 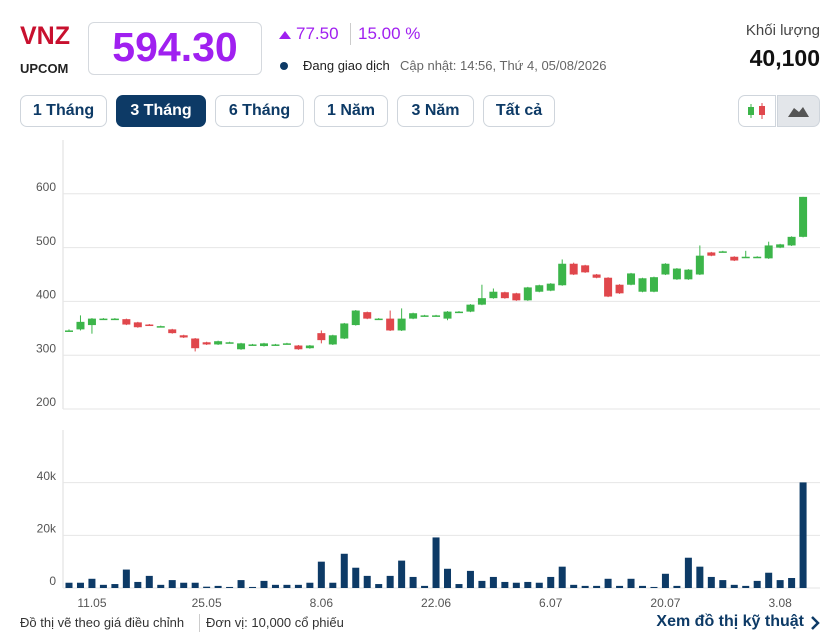 I want to click on price: 594.30, so click(x=175, y=47).